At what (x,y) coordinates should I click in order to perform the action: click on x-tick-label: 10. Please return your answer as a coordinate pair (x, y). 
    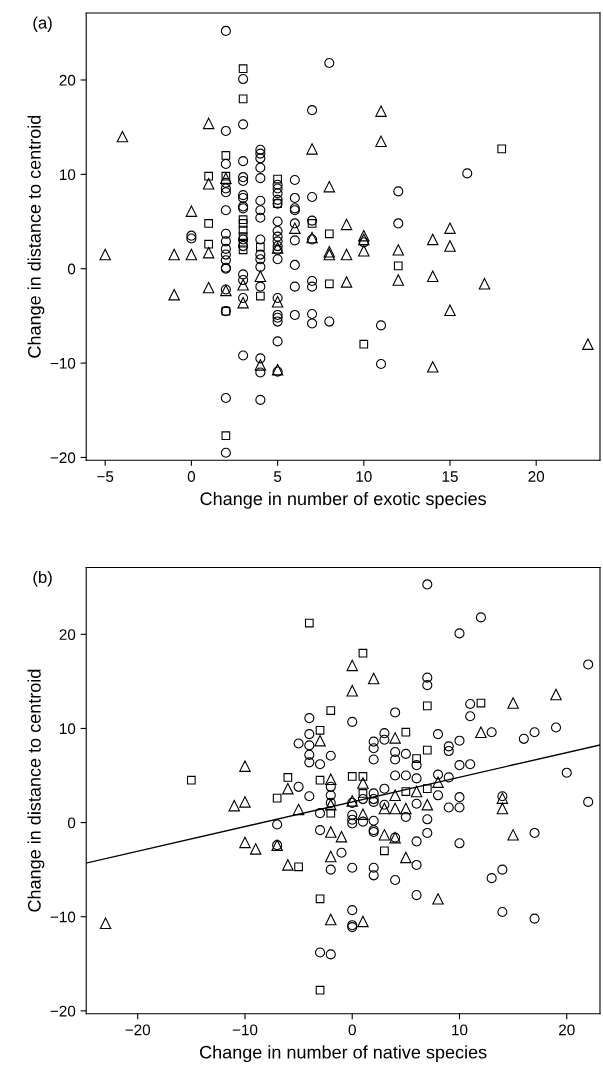
    Looking at the image, I should click on (460, 1030).